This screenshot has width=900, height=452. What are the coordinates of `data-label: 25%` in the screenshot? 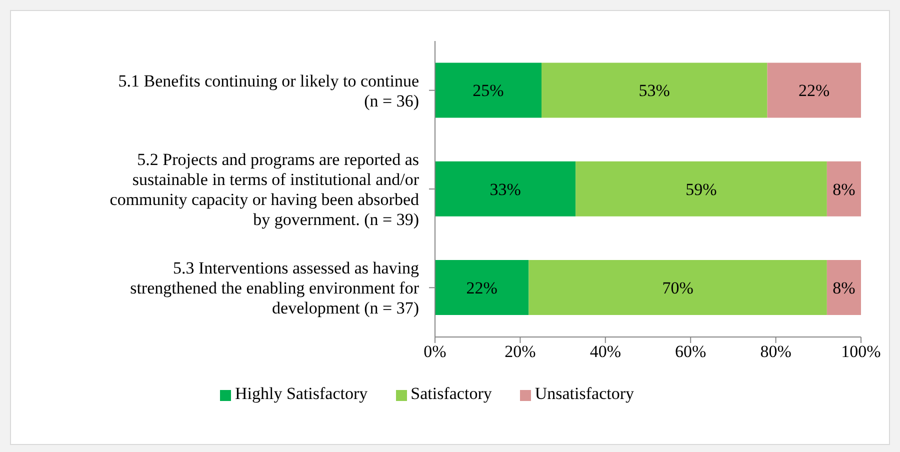 It's located at (488, 90).